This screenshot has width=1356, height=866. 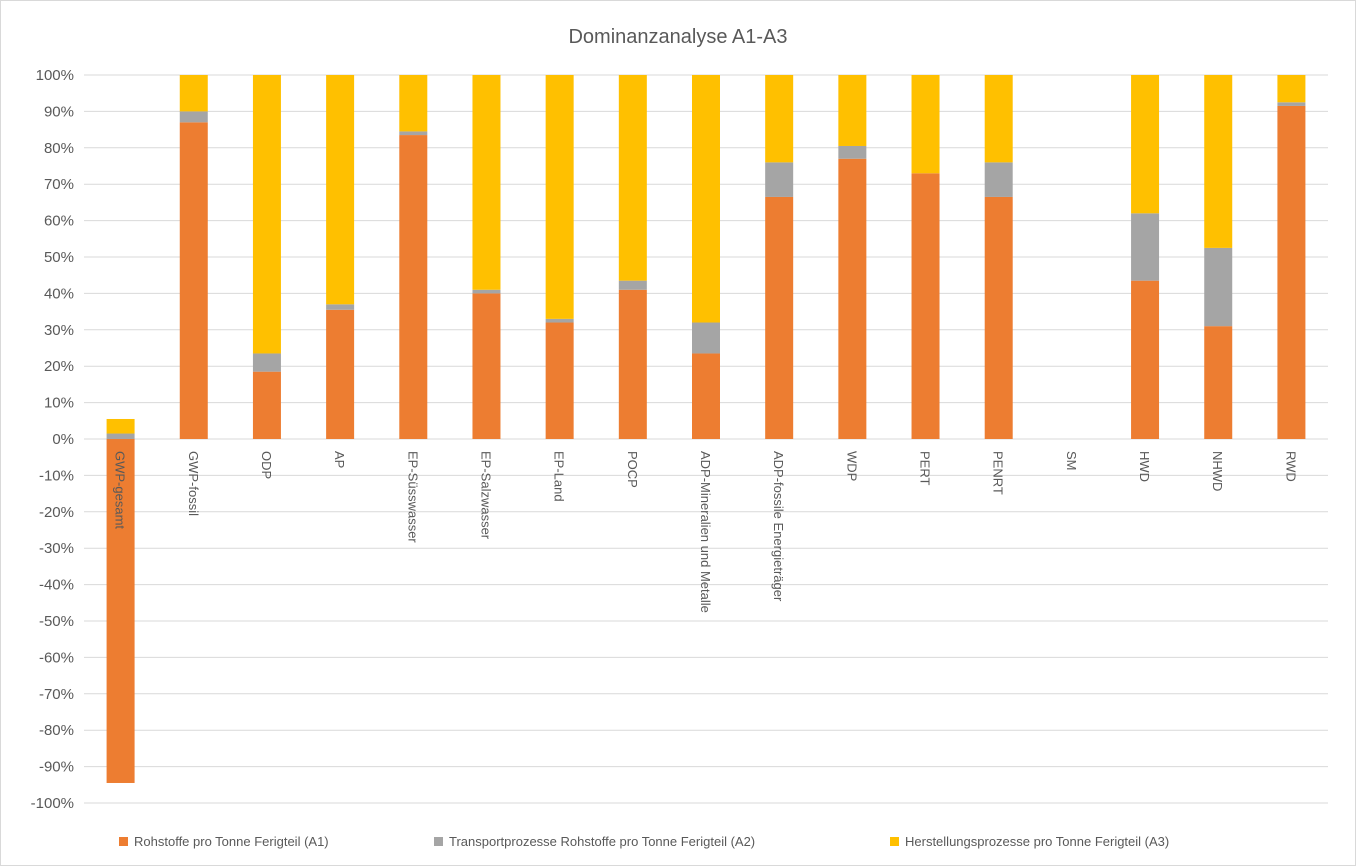 I want to click on y-tick-label: 50%, so click(x=59, y=257).